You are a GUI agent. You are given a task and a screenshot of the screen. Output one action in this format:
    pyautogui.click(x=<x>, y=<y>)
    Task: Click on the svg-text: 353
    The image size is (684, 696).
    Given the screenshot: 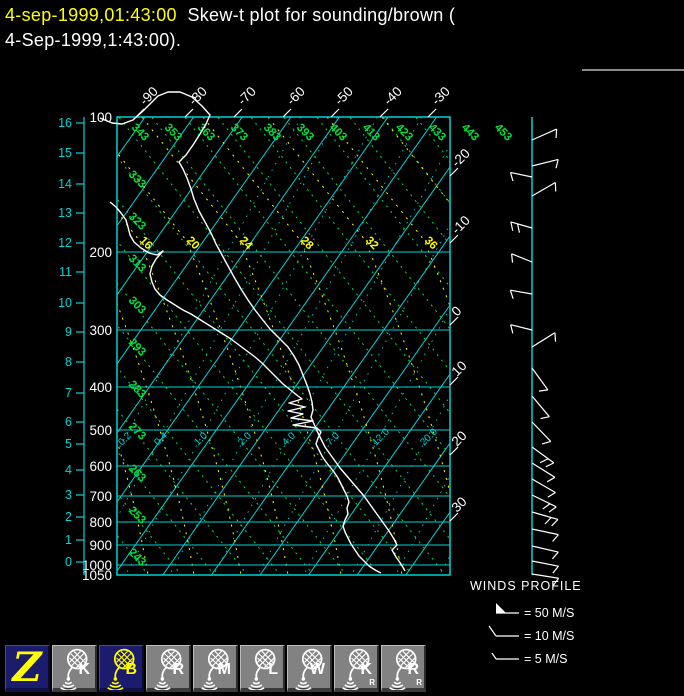 What is the action you would take?
    pyautogui.click(x=173, y=133)
    